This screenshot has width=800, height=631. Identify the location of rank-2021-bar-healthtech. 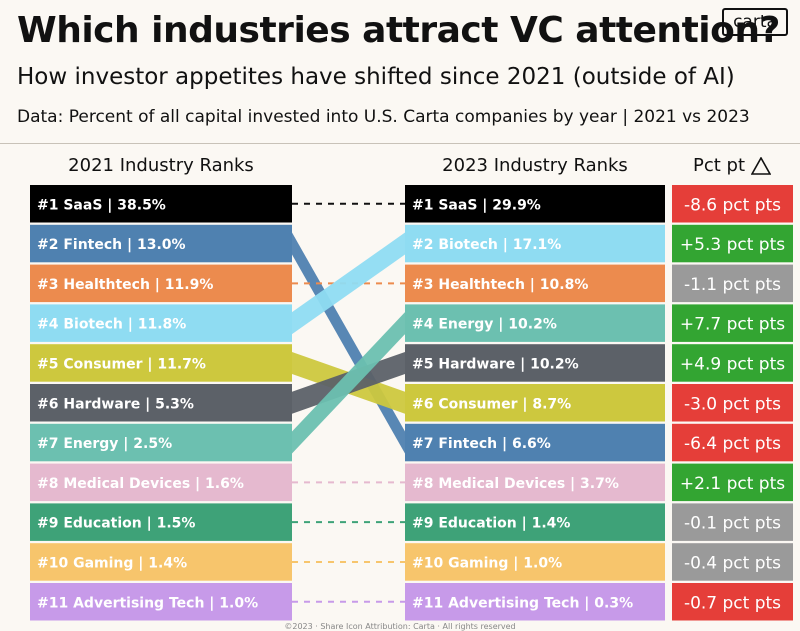
(161, 283).